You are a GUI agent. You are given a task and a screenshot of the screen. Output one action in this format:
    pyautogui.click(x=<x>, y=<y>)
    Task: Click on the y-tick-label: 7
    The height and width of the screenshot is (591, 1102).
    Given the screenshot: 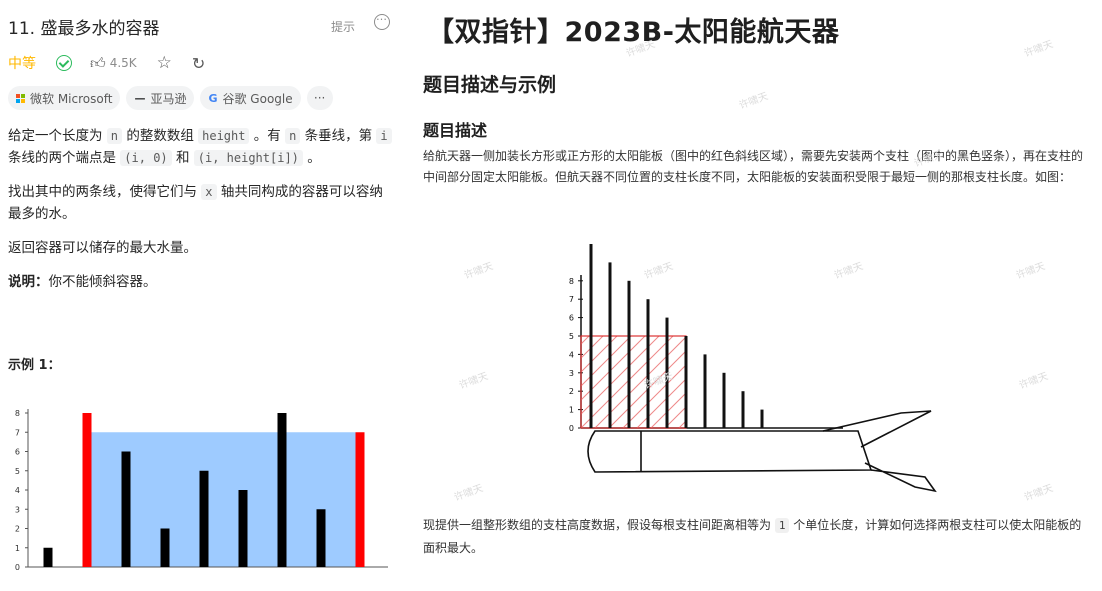 What is the action you would take?
    pyautogui.click(x=17, y=432)
    